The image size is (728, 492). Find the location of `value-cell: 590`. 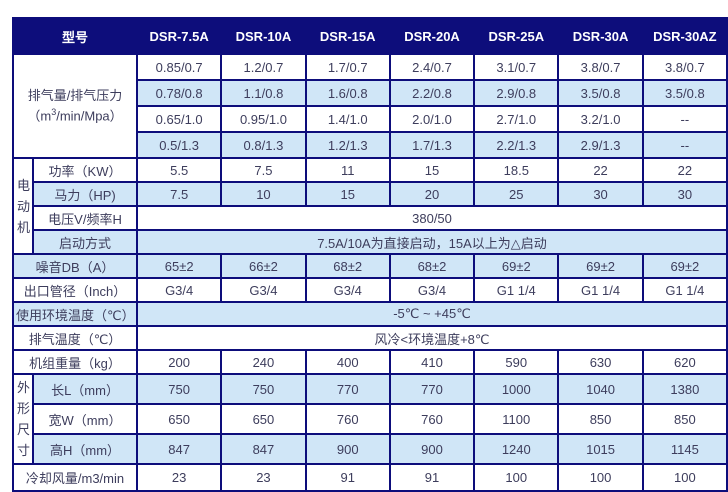

value-cell: 590 is located at coordinates (516, 362).